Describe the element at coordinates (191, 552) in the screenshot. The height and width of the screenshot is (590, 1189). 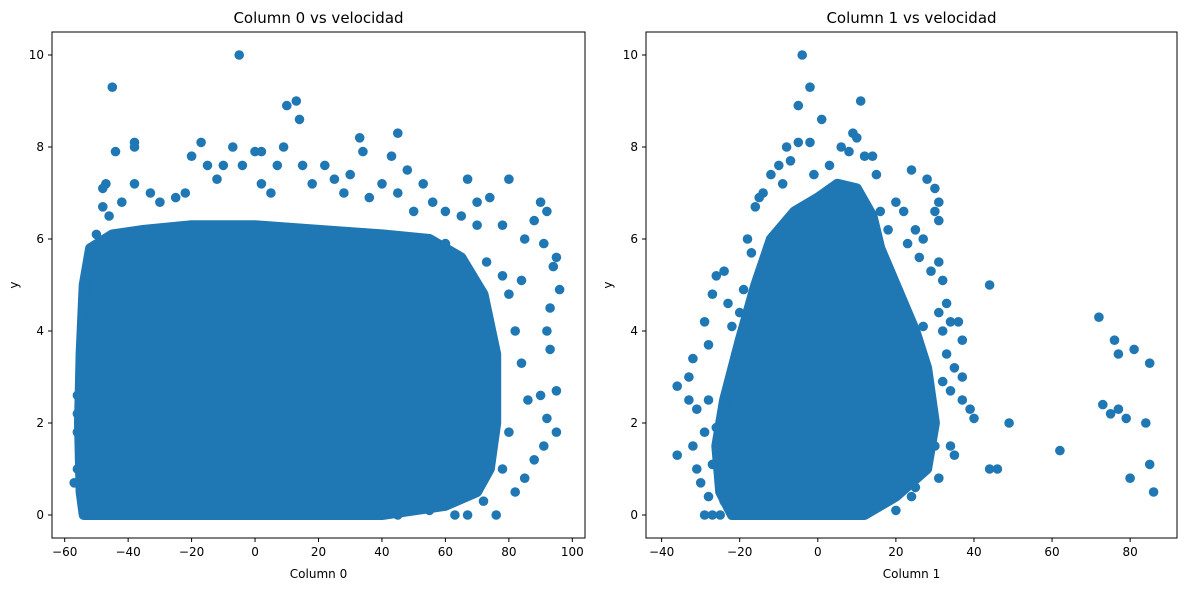
I see `x-tick-label: −20` at that location.